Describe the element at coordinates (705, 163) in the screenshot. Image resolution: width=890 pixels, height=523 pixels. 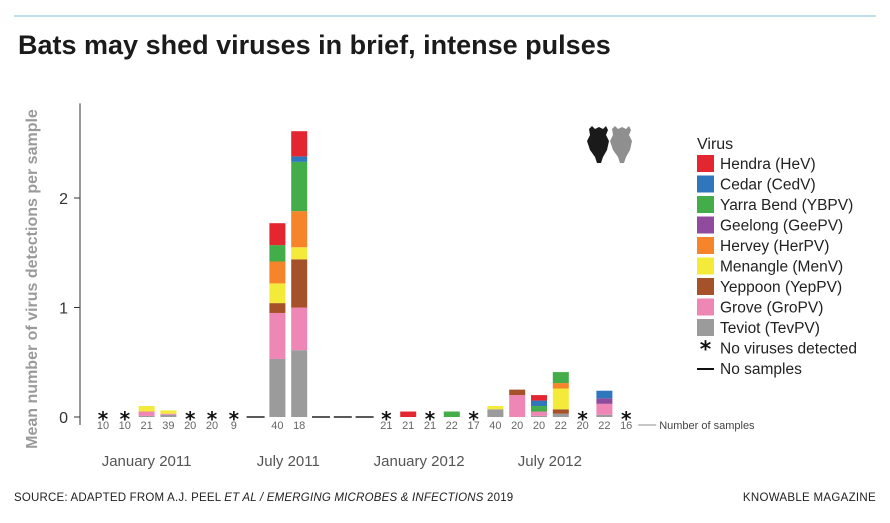
I see `legend-swatch-hev` at that location.